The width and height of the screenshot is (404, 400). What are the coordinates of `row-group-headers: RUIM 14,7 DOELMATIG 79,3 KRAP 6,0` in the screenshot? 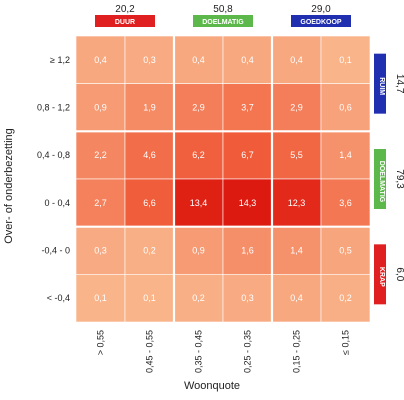 It's located at (389, 179).